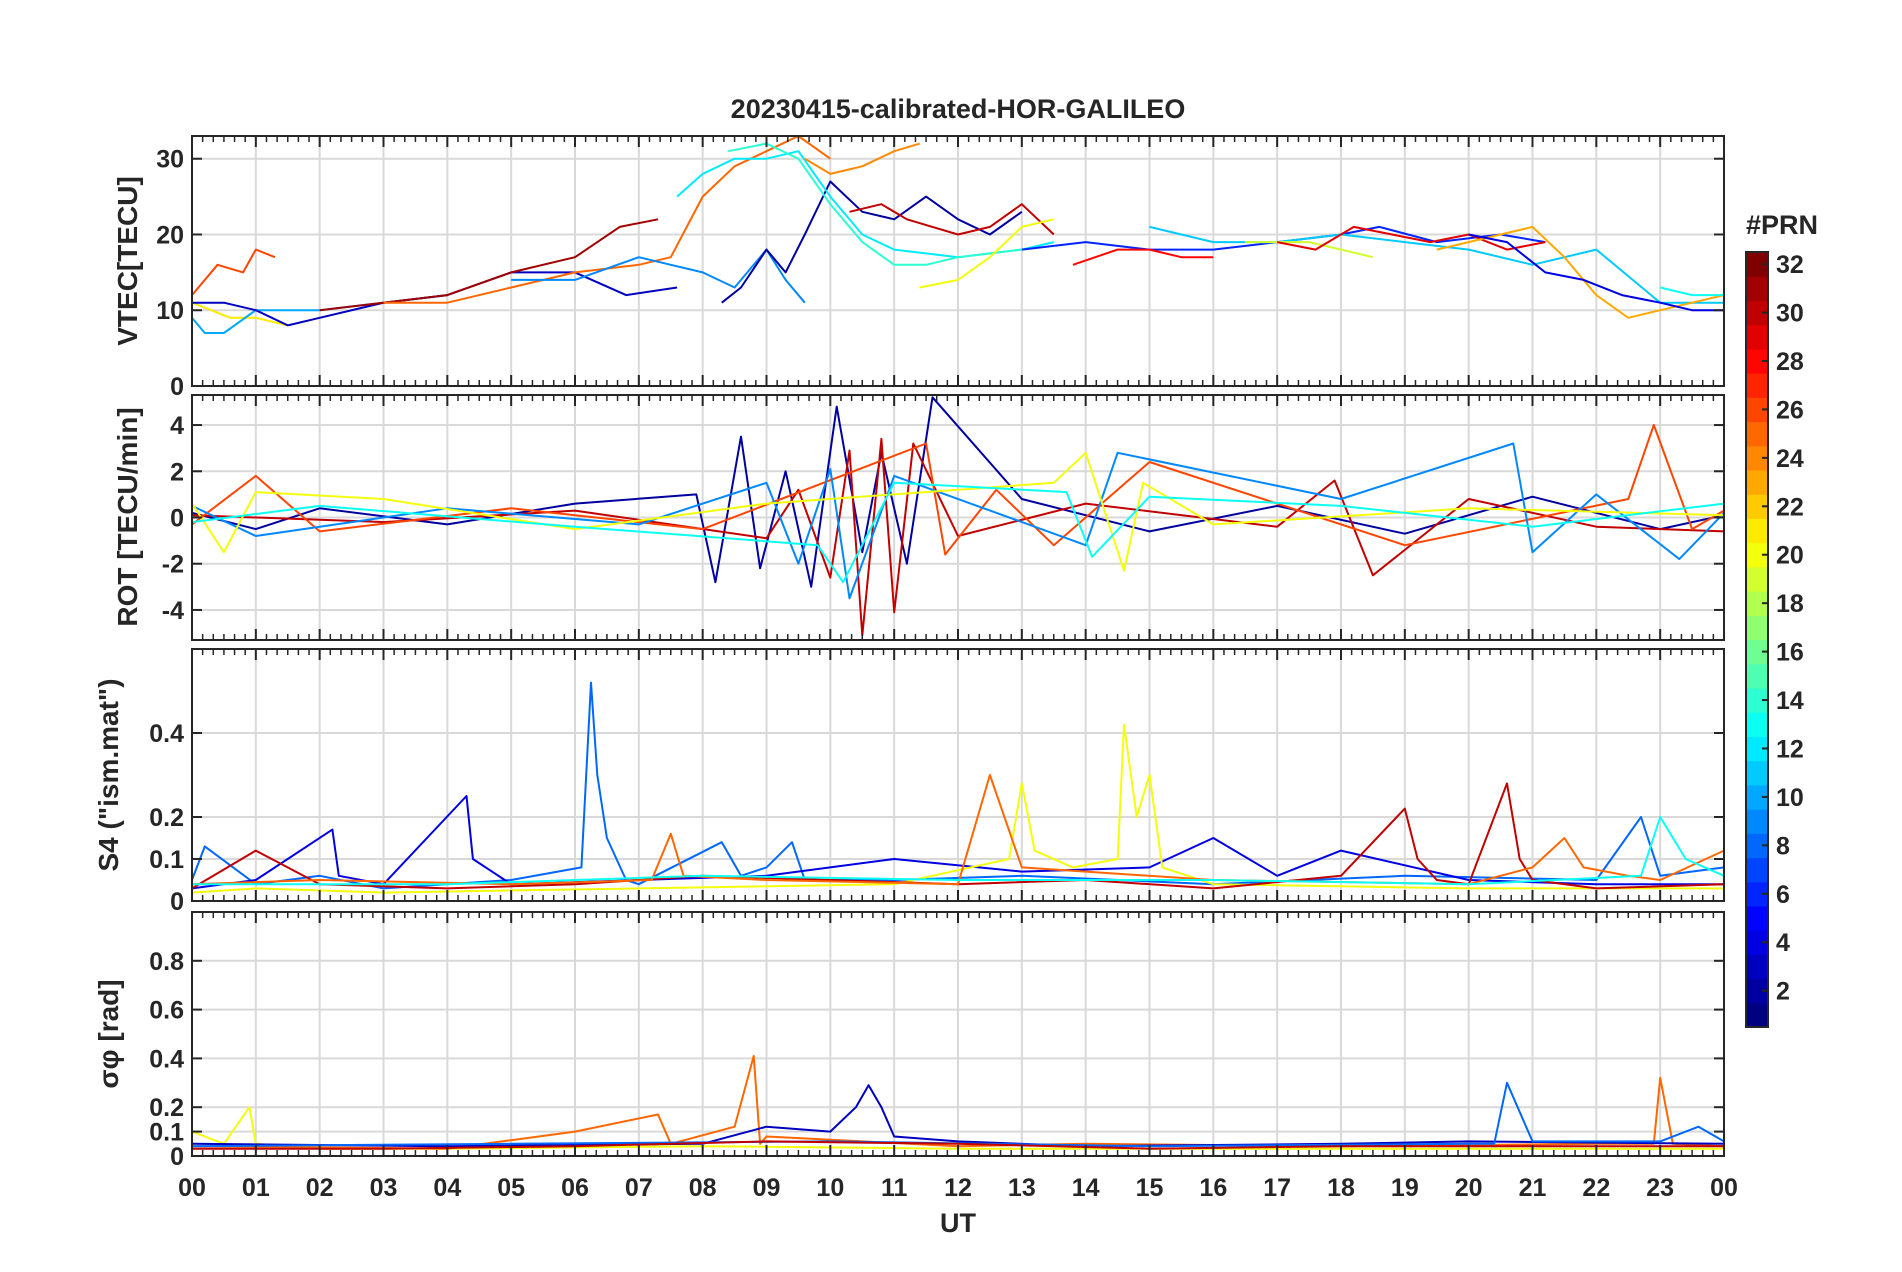 The height and width of the screenshot is (1272, 1902). I want to click on colorbar-tick-label: 26, so click(1790, 410).